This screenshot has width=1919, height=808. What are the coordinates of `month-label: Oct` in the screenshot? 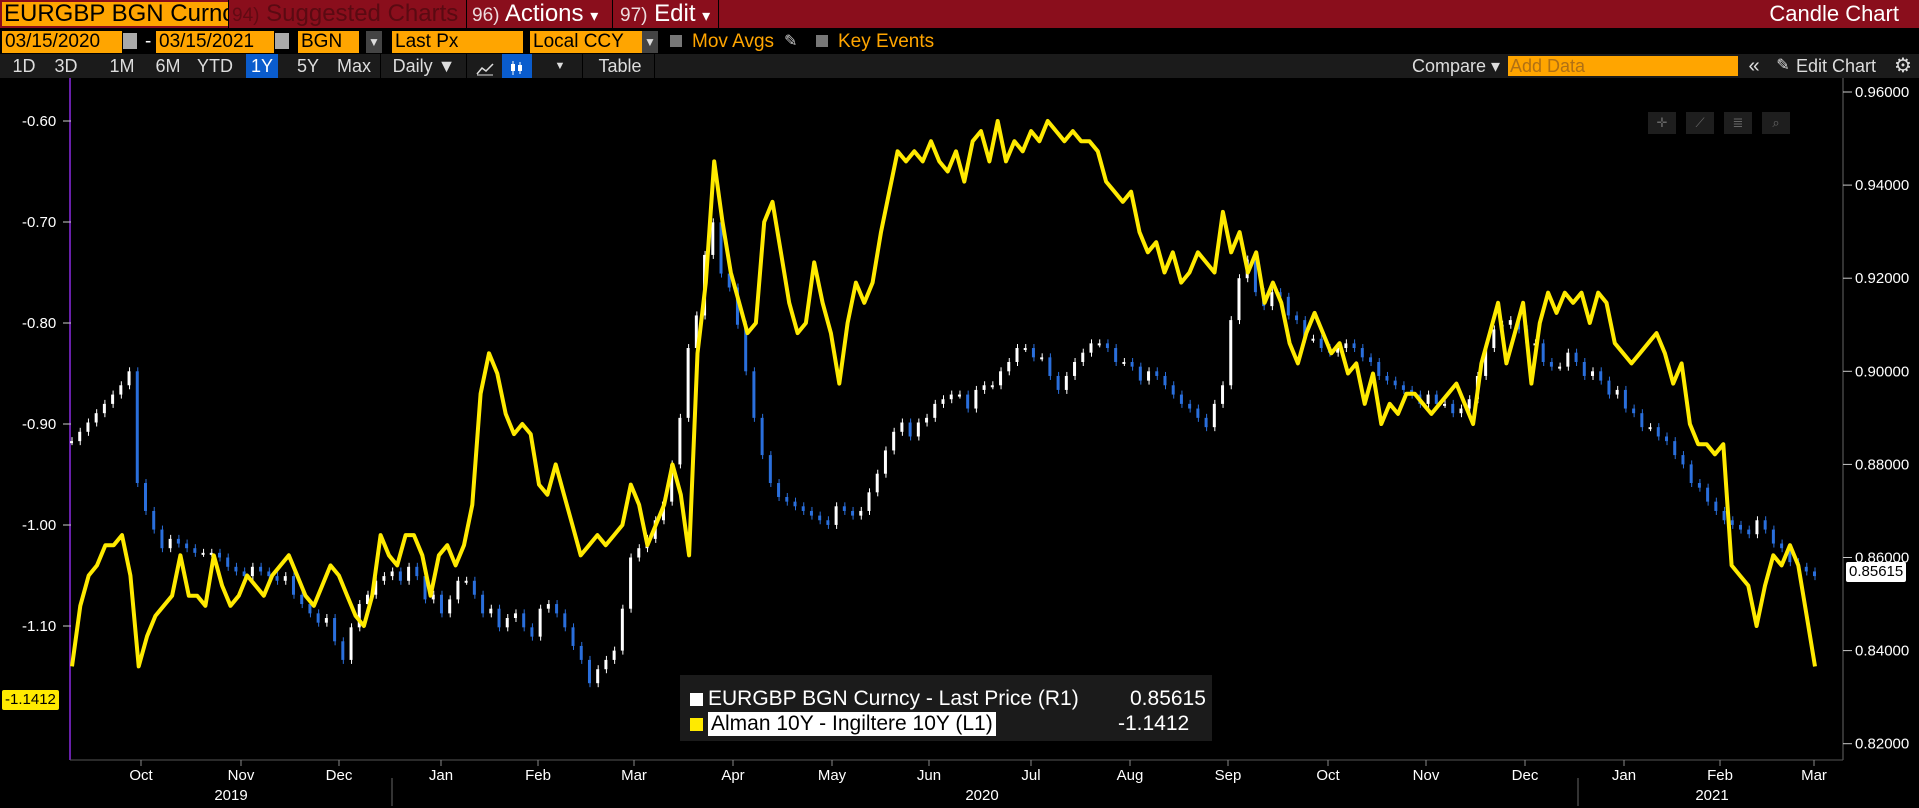 It's located at (141, 775).